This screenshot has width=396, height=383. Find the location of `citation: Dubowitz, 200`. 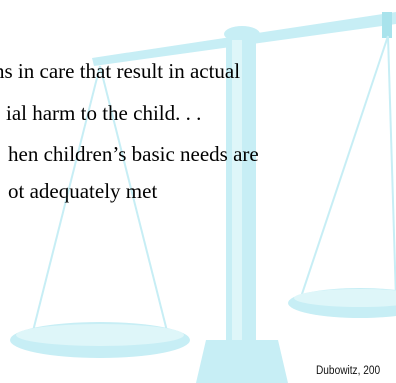

citation: Dubowitz, 200 is located at coordinates (348, 371).